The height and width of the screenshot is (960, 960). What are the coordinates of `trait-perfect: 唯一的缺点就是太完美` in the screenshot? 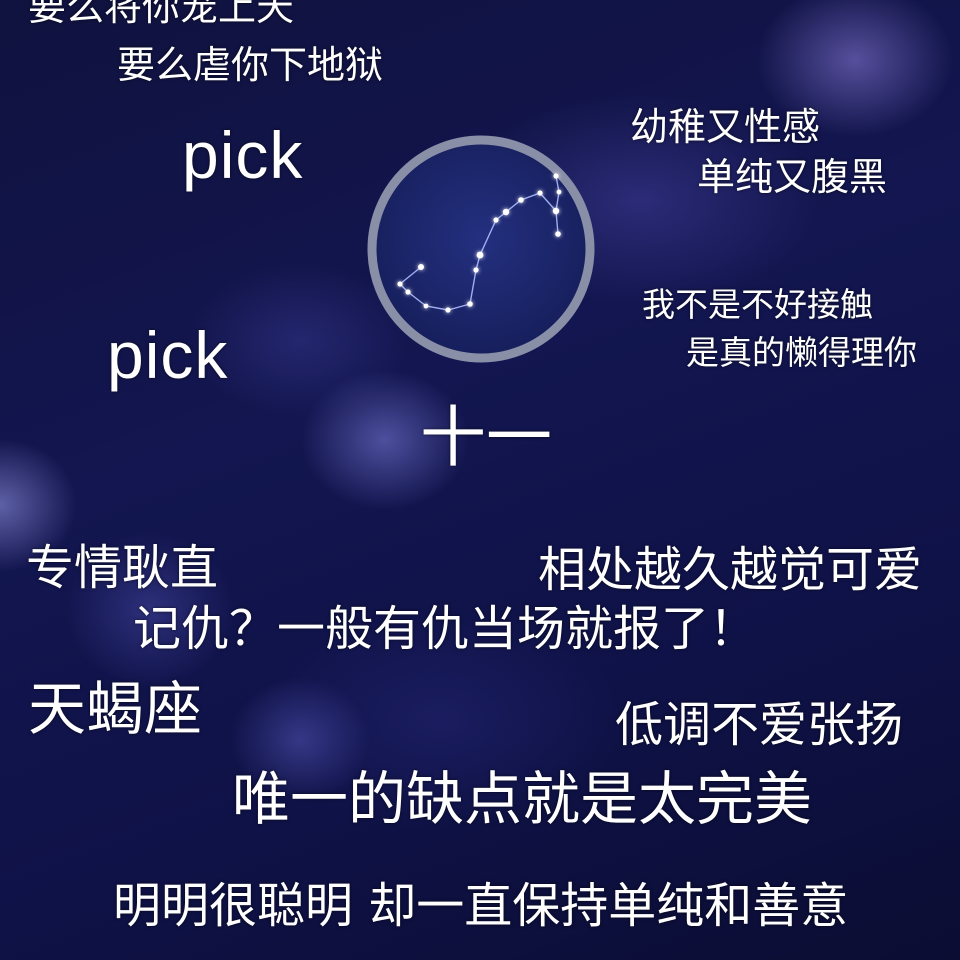 It's located at (522, 799).